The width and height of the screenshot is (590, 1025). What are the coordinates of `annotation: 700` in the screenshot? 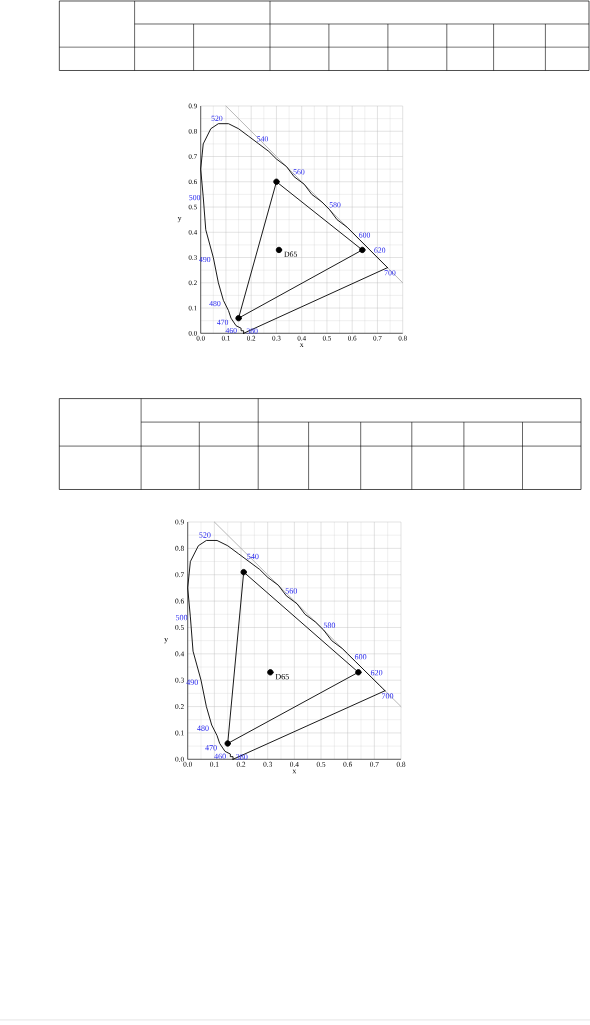 It's located at (387, 696).